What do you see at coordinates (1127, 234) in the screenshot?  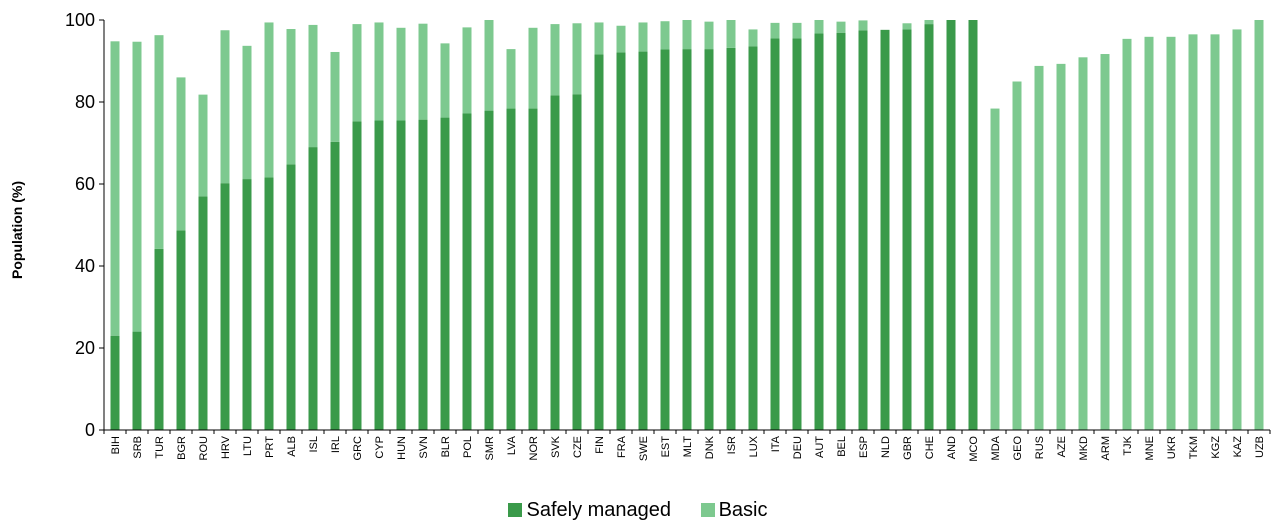 I see `bar-basic-tjk` at bounding box center [1127, 234].